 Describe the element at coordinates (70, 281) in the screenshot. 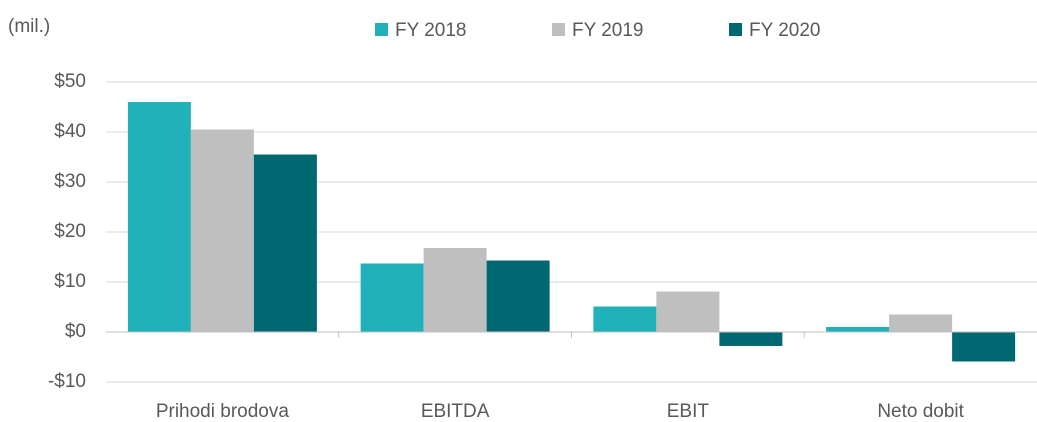

I see `y-tick-label: $10` at that location.